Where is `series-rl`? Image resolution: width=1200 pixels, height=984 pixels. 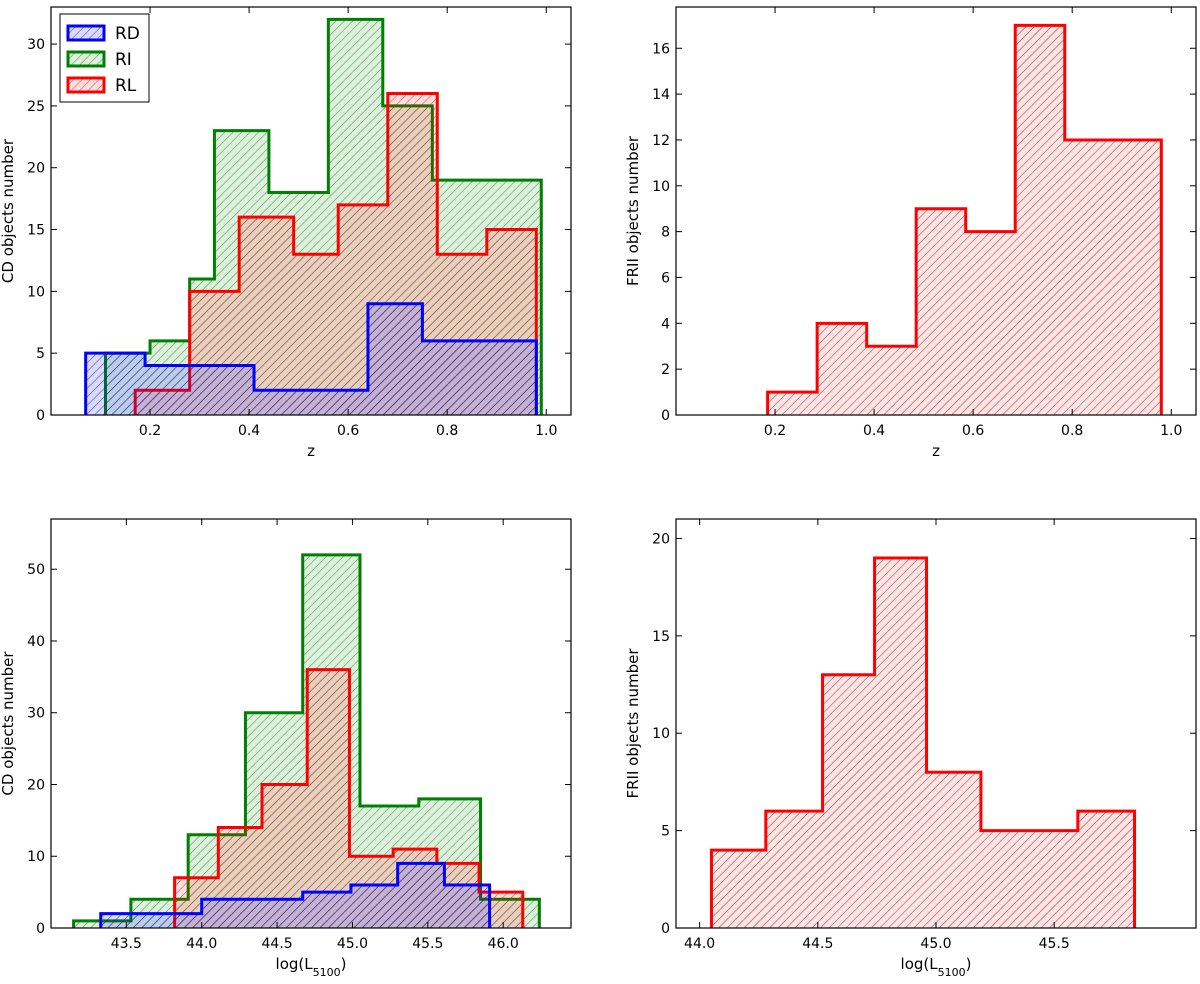 series-rl is located at coordinates (335, 253).